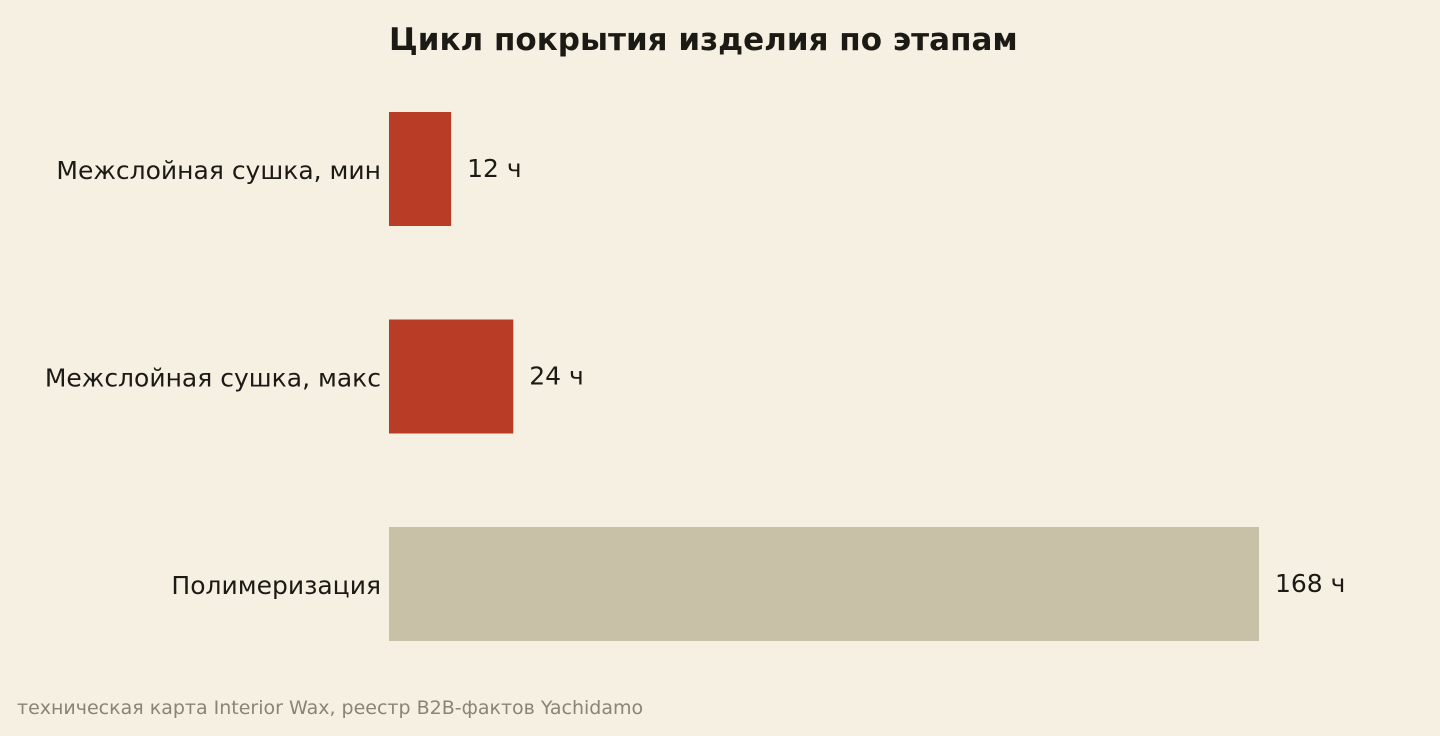 The width and height of the screenshot is (1440, 736). I want to click on value-label: 168 ч, so click(1310, 583).